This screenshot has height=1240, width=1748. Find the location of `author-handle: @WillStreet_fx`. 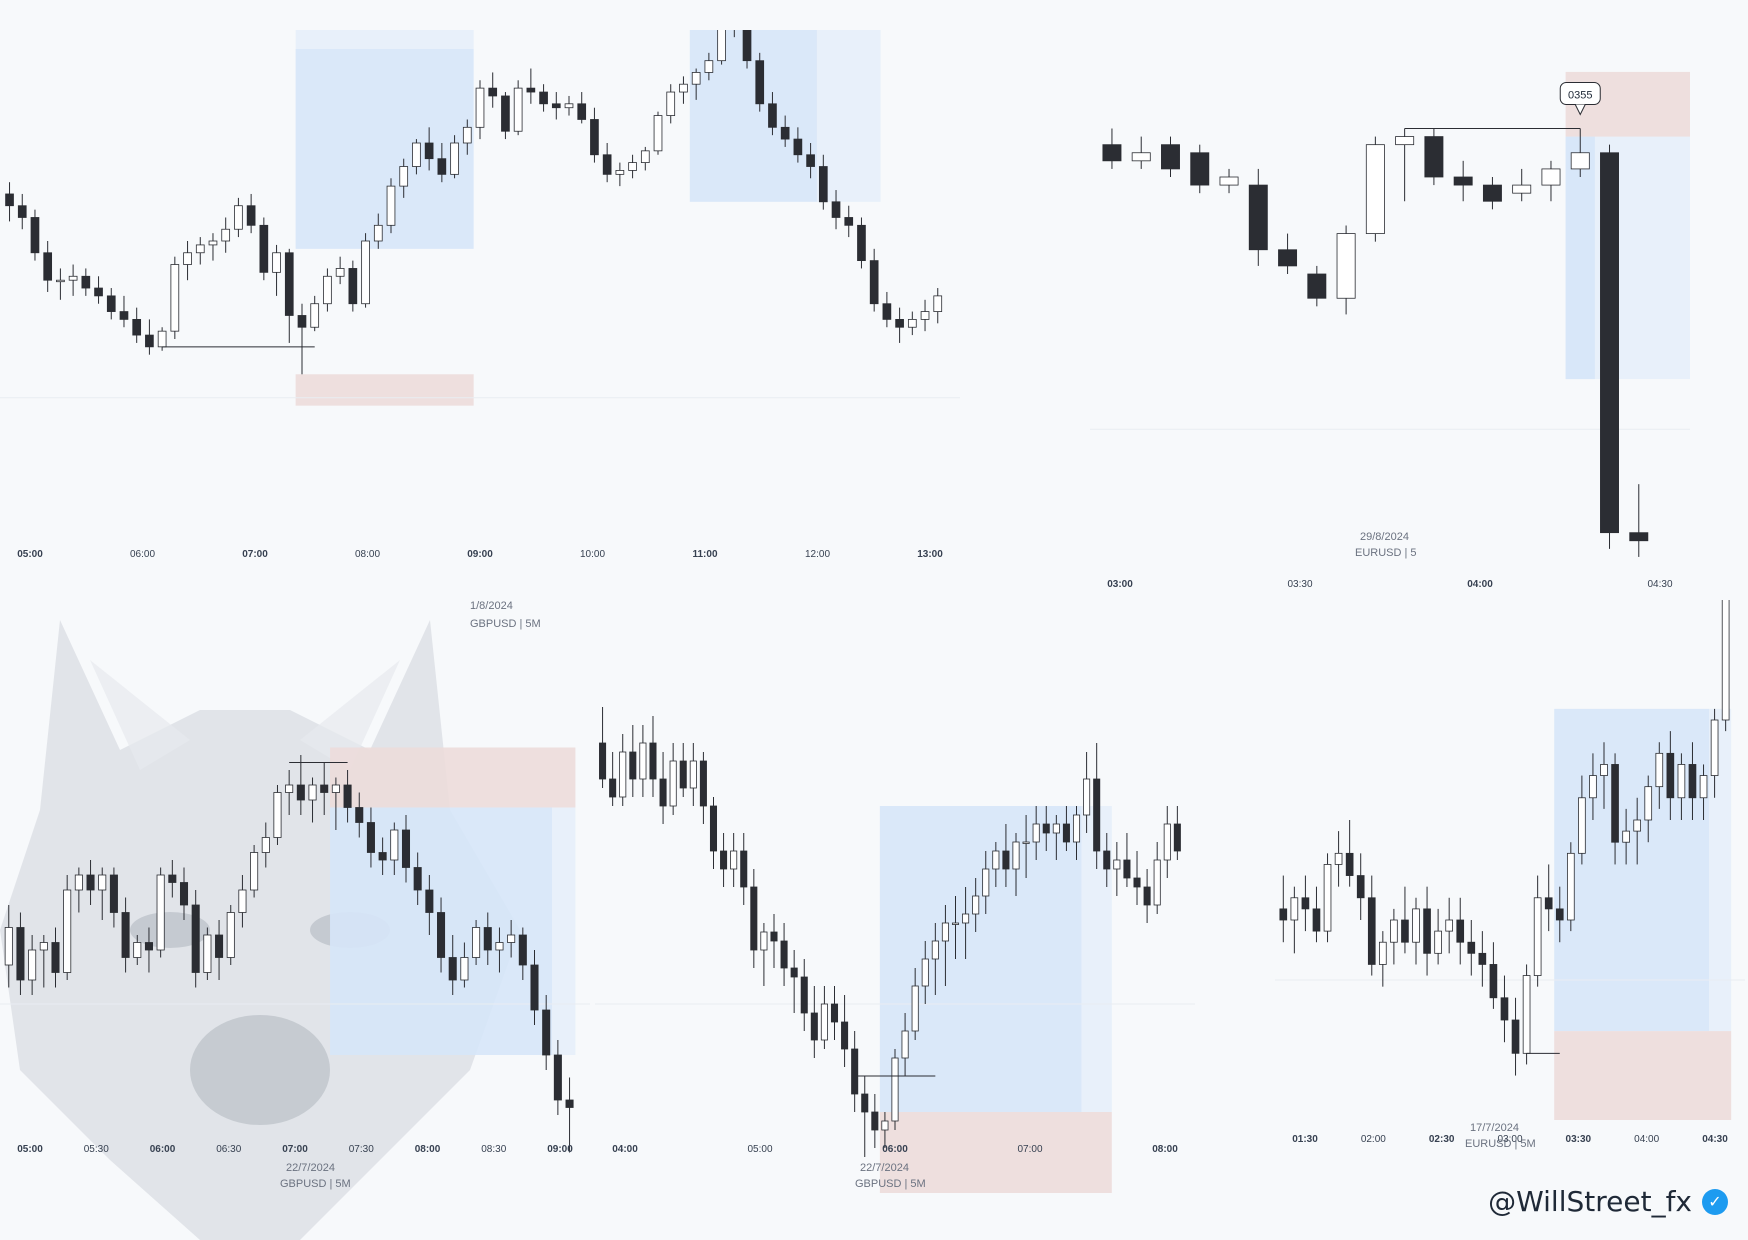

author-handle: @WillStreet_fx is located at coordinates (1590, 1201).